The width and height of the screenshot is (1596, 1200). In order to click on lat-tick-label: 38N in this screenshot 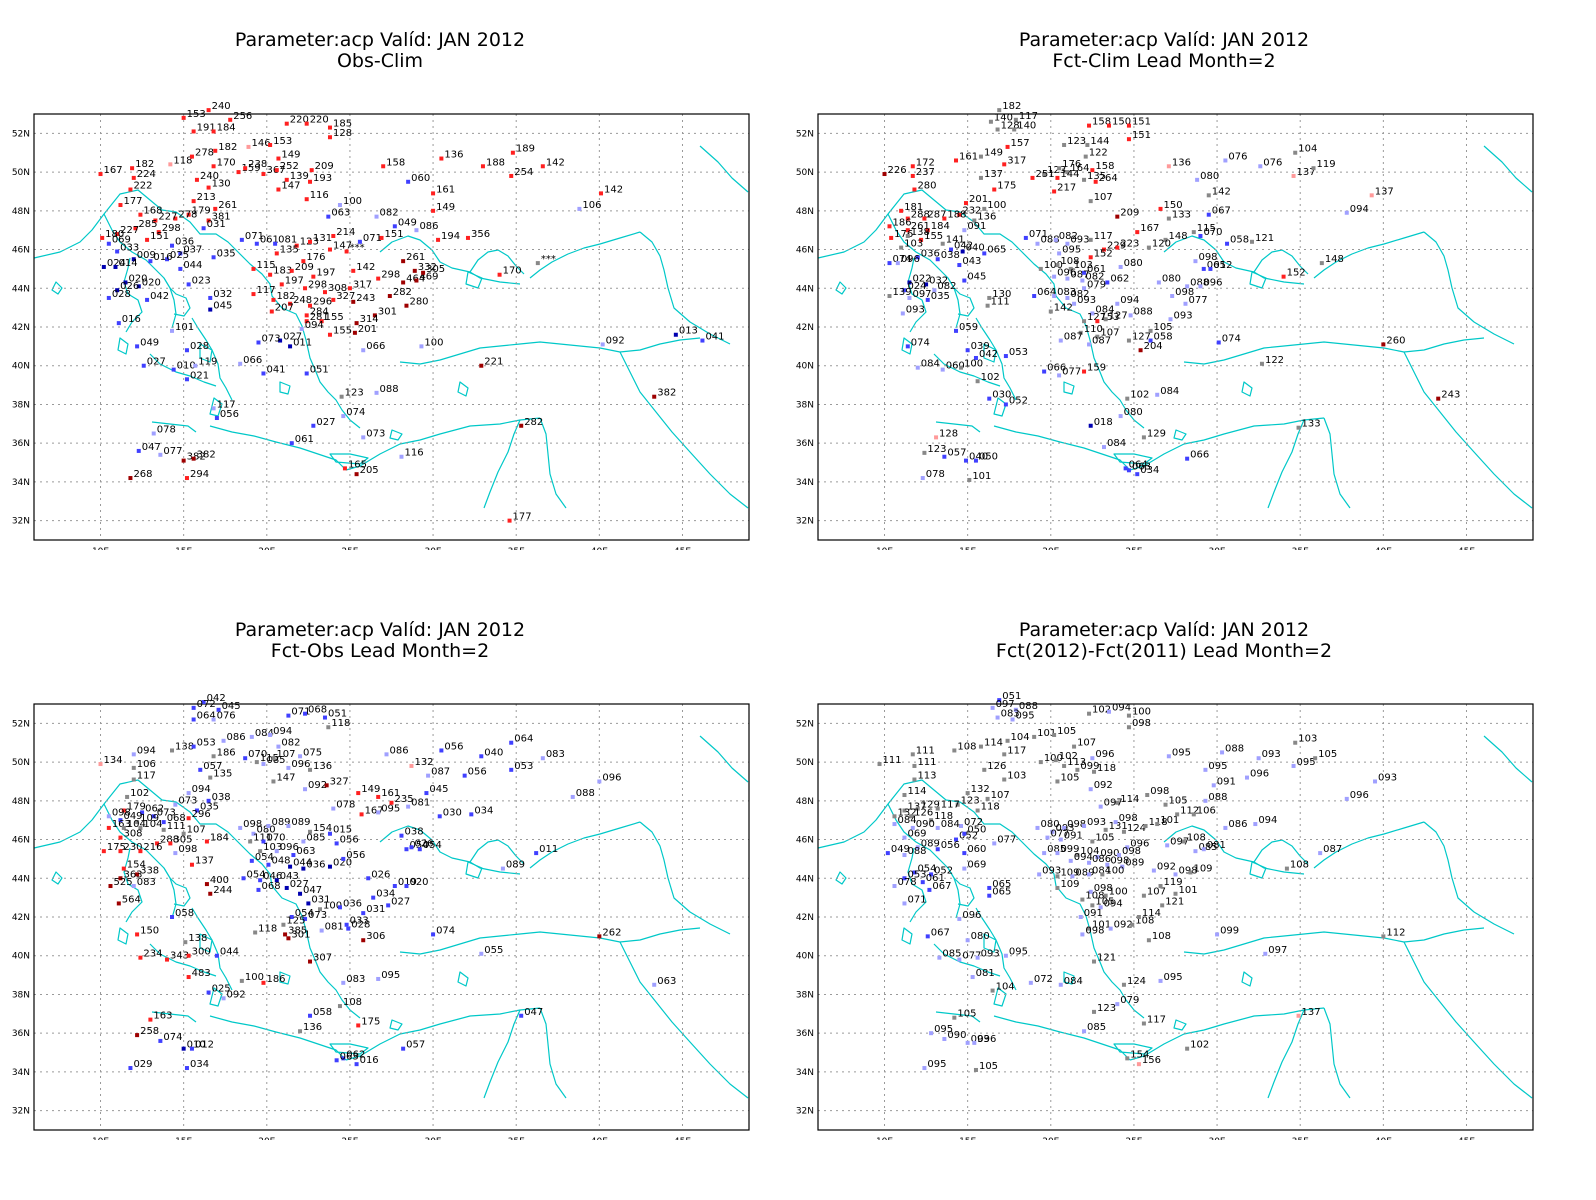, I will do `click(21, 405)`.